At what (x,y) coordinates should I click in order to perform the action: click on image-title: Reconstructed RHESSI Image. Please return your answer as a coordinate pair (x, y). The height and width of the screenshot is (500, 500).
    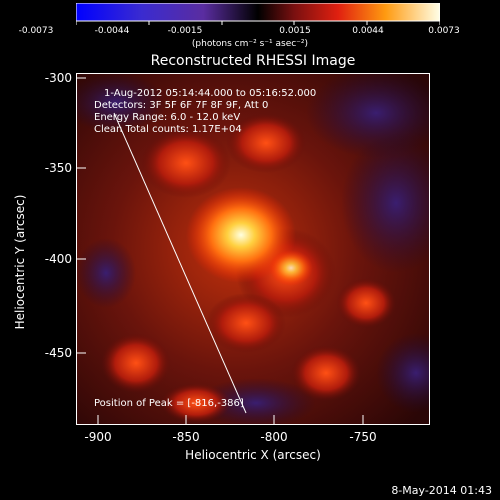
    Looking at the image, I should click on (253, 61).